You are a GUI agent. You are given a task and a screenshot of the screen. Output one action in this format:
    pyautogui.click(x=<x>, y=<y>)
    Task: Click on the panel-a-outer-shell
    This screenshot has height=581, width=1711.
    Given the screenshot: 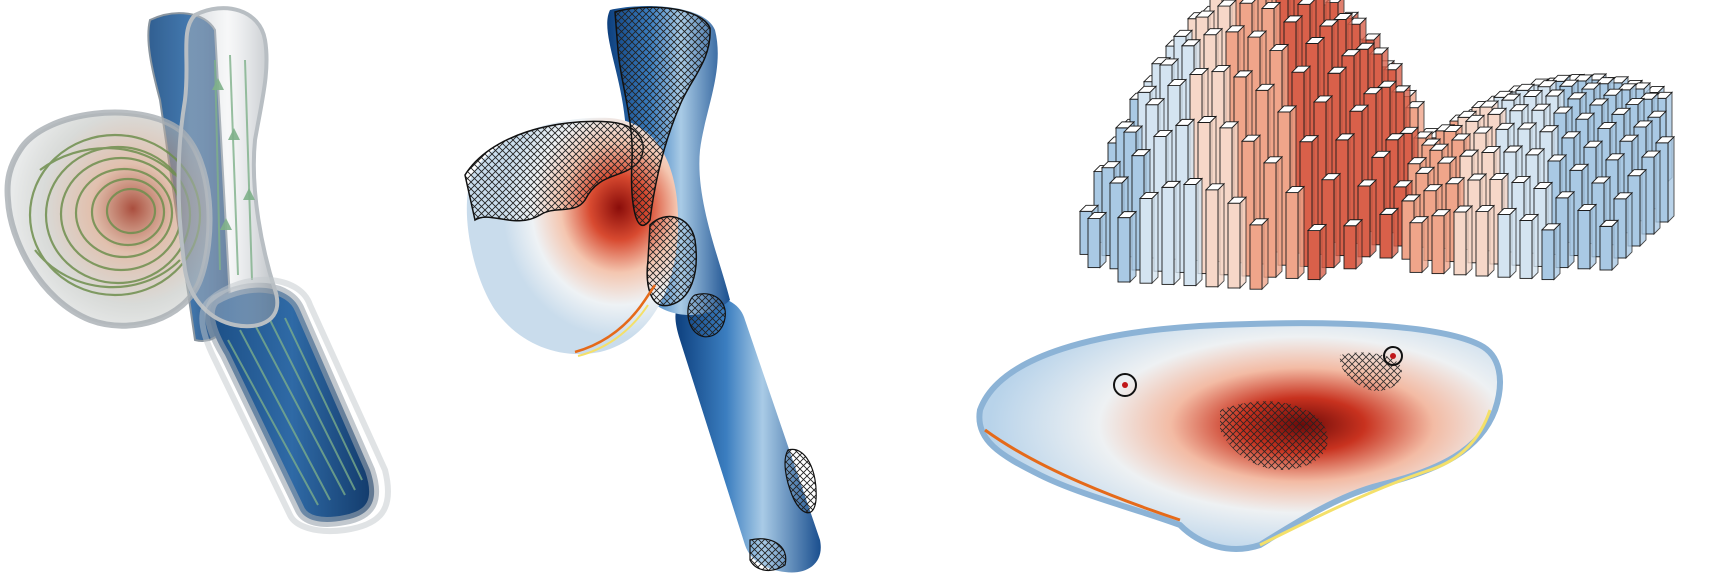 What is the action you would take?
    pyautogui.click(x=295, y=405)
    